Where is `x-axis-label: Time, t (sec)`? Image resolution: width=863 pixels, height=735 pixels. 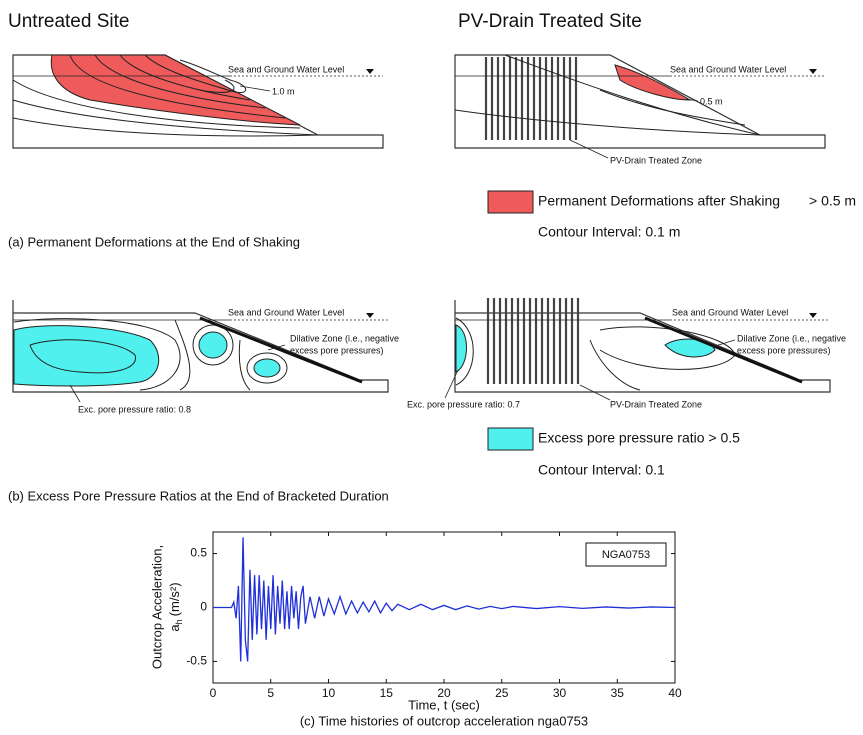
x-axis-label: Time, t (sec) is located at coordinates (444, 704).